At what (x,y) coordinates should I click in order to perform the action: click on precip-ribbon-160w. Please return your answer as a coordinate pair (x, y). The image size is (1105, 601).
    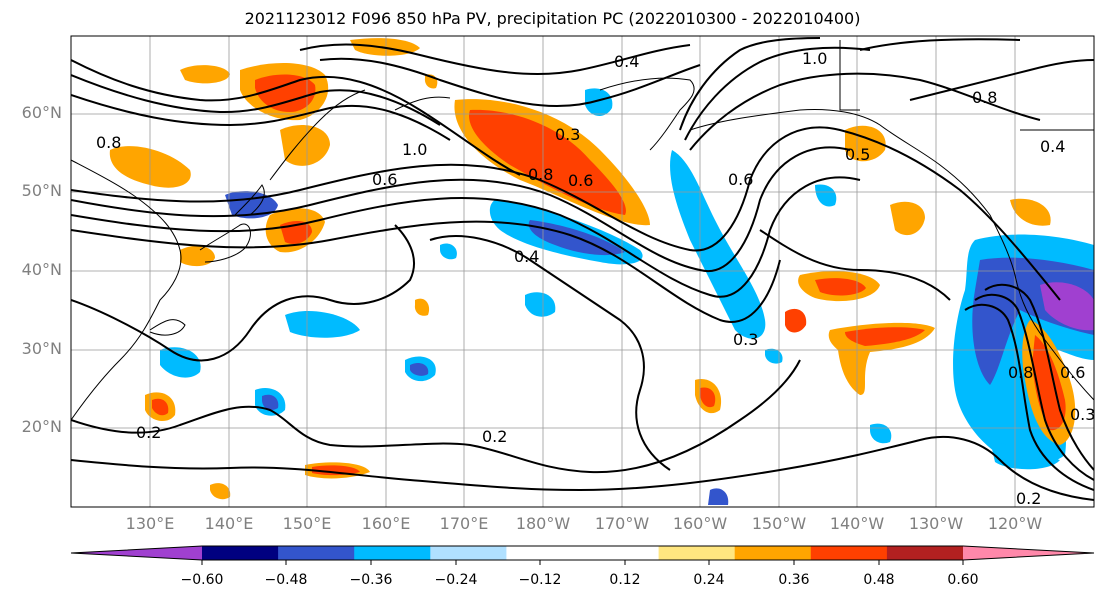
    Looking at the image, I should click on (718, 244).